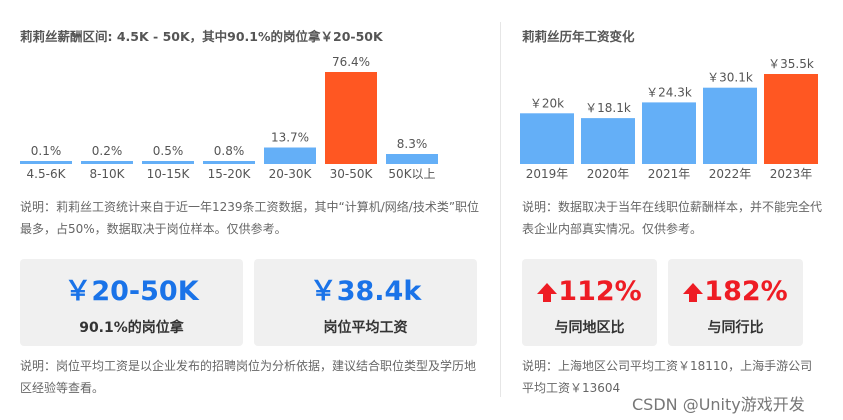 Image resolution: width=843 pixels, height=420 pixels. Describe the element at coordinates (131, 291) in the screenshot. I see `salary-range-value: ￥20-50K` at that location.